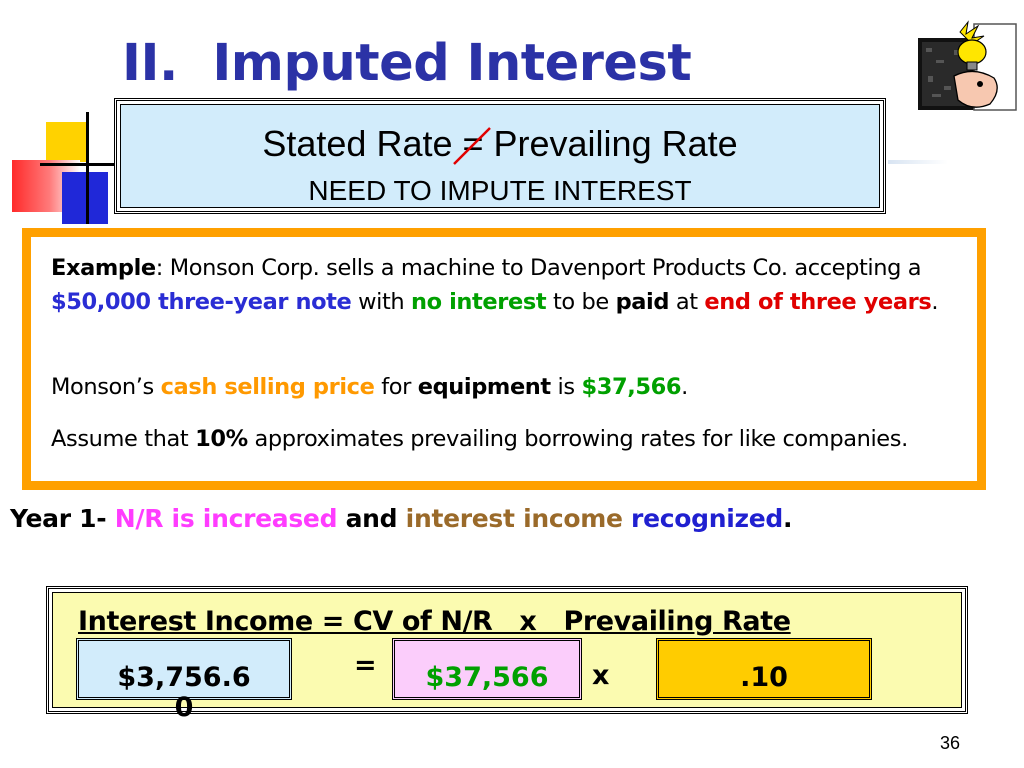 This screenshot has height=768, width=1024. I want to click on prevailing-rate-box: .10, so click(764, 669).